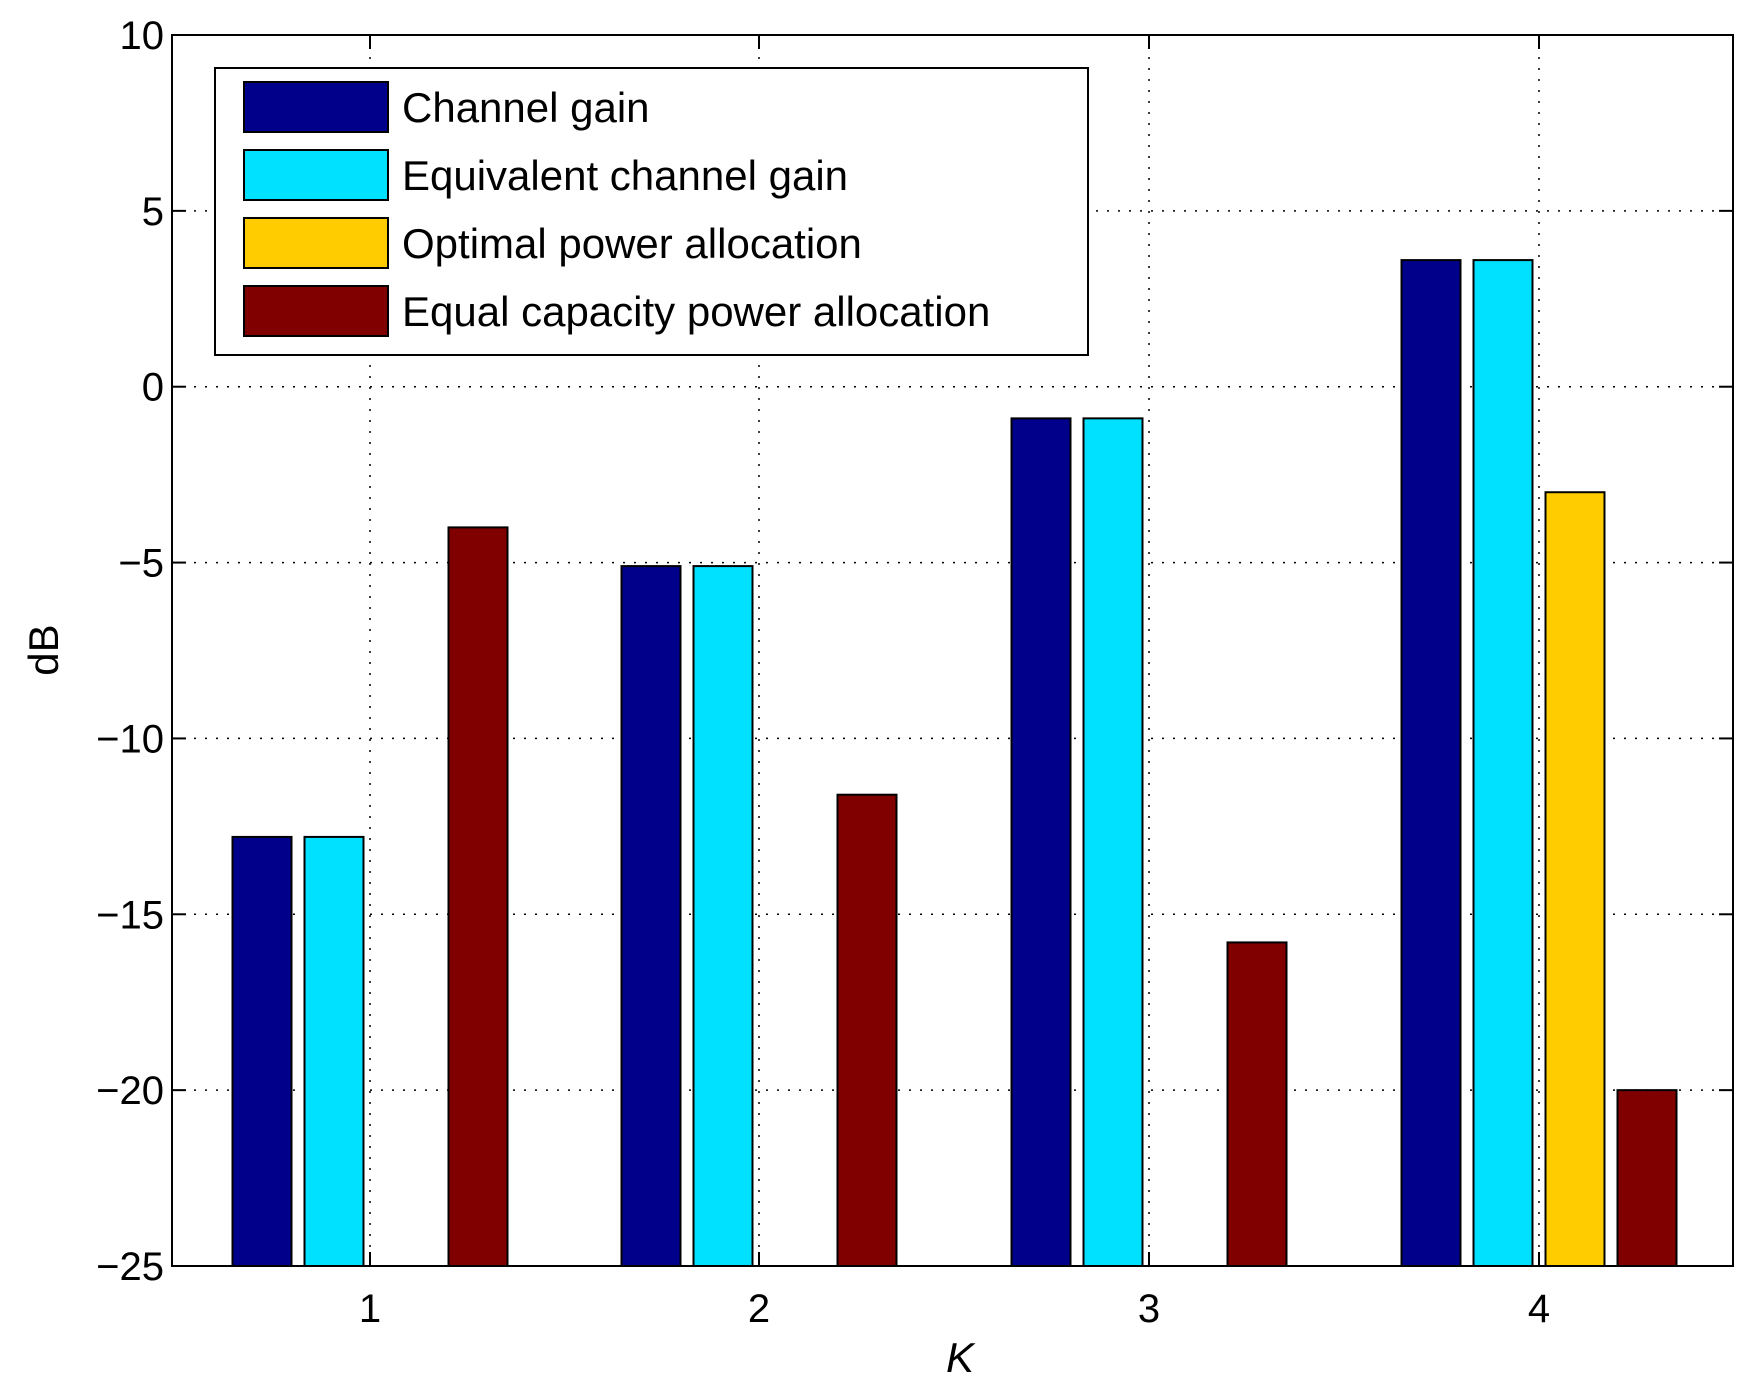  I want to click on bar-series4-k3, so click(1257, 1104).